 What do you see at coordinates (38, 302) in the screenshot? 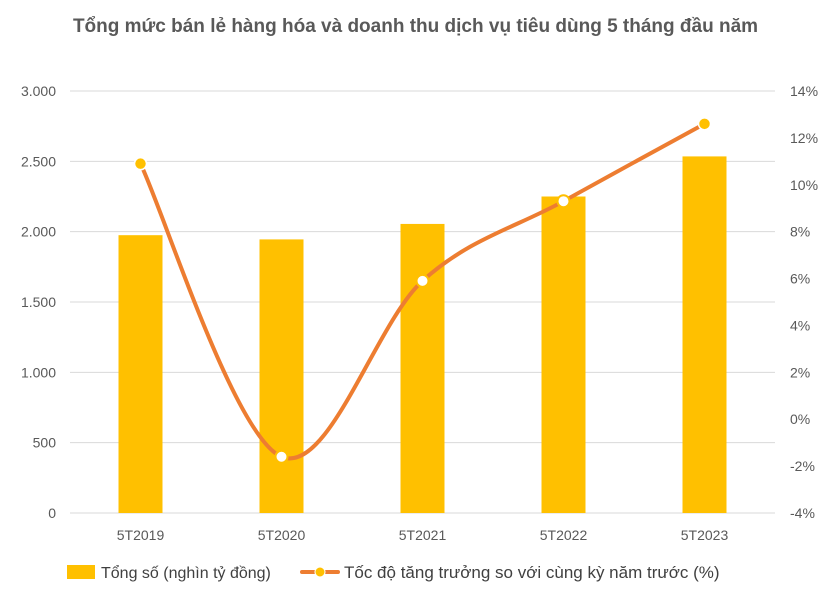
I see `left-tick-label: 1.500` at bounding box center [38, 302].